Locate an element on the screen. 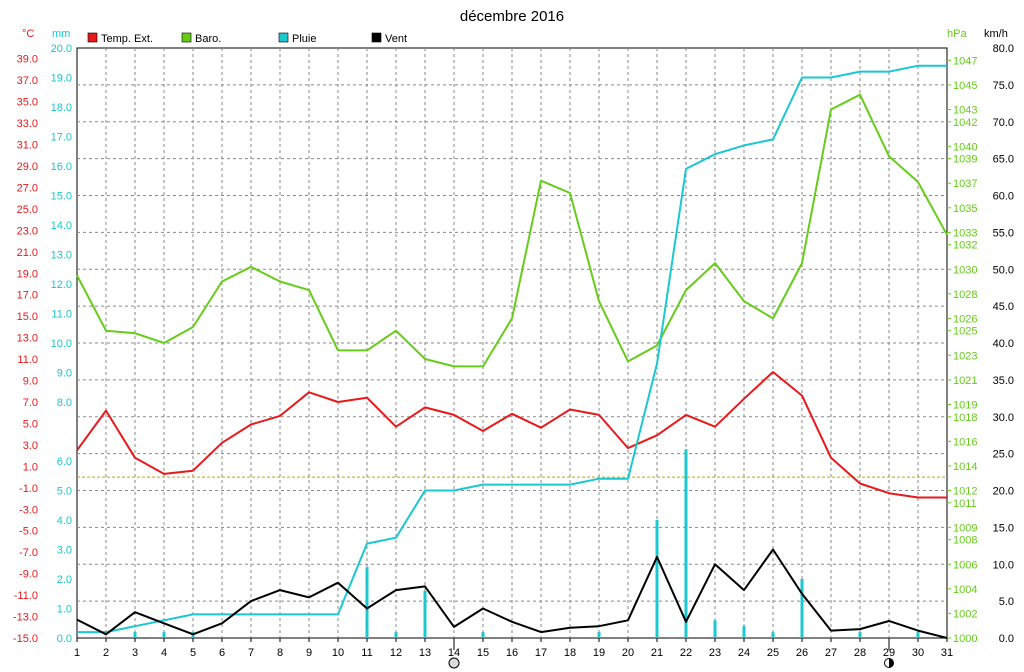 This screenshot has height=672, width=1024. temp-tick-label: -11.0 is located at coordinates (26, 596).